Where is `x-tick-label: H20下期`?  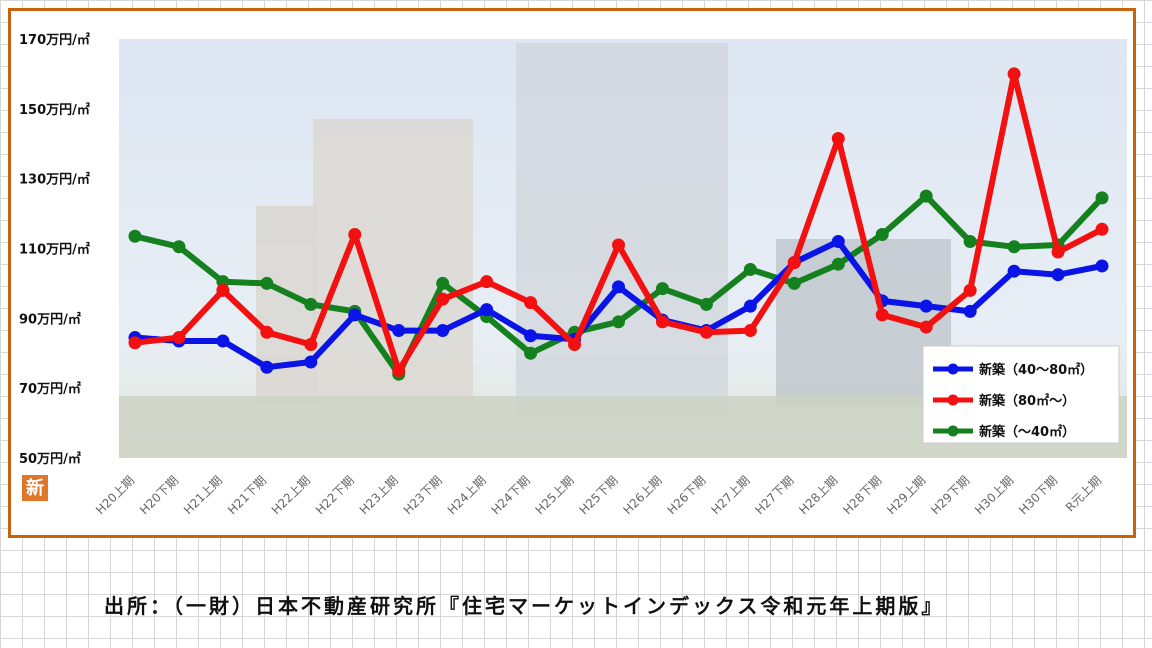 x-tick-label: H20下期 is located at coordinates (159, 495).